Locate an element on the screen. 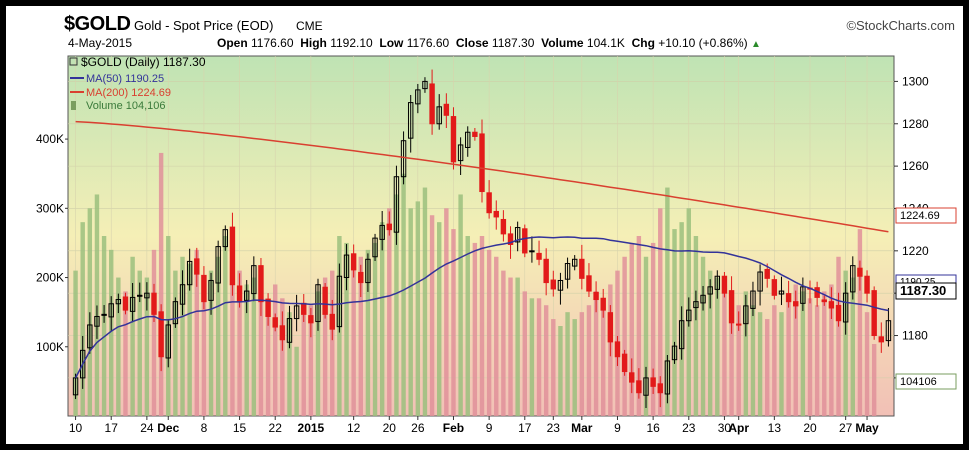  close-tag is located at coordinates (926, 291).